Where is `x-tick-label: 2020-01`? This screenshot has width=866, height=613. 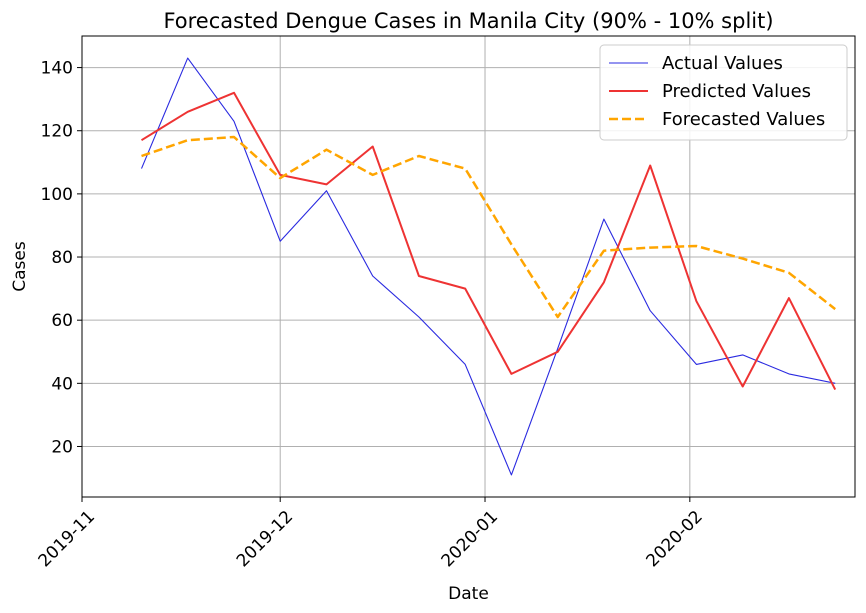
x-tick-label: 2020-01 is located at coordinates (470, 539).